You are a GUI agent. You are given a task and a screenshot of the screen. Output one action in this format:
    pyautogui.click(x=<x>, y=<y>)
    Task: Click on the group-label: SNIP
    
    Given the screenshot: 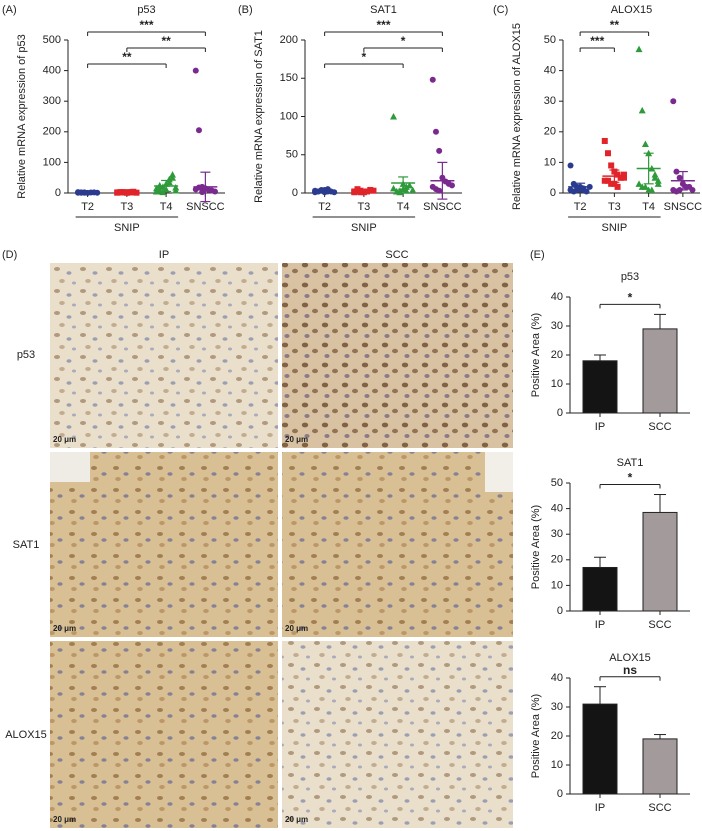 What is the action you would take?
    pyautogui.click(x=364, y=228)
    